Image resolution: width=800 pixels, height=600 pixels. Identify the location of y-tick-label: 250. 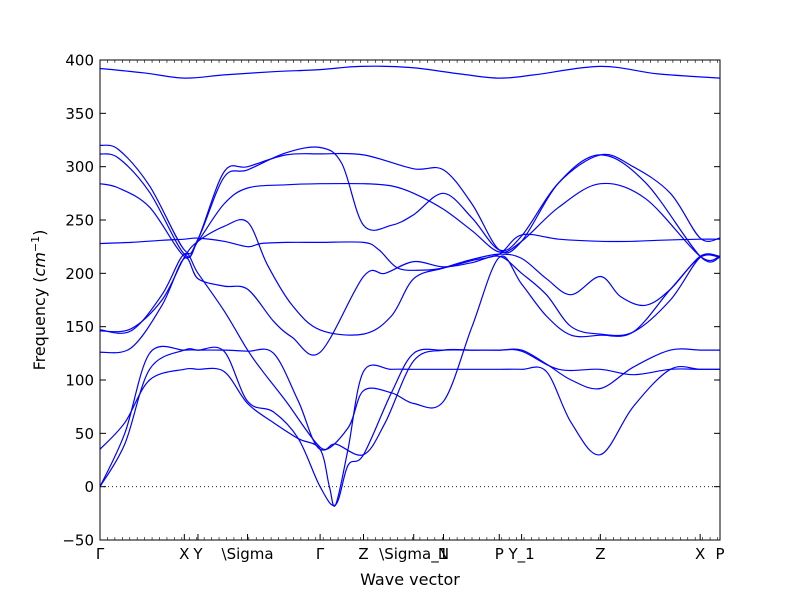
(79, 221).